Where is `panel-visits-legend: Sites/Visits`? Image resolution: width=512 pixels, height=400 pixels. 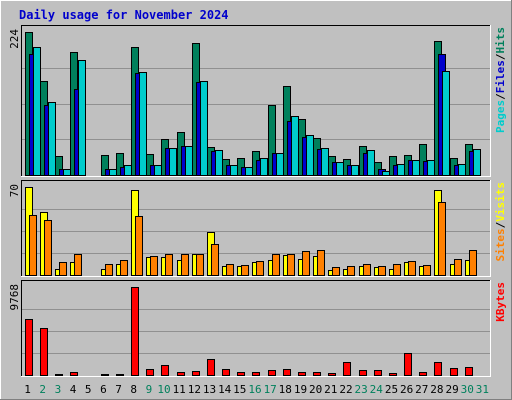 panel-visits-legend: Sites/Visits is located at coordinates (500, 222).